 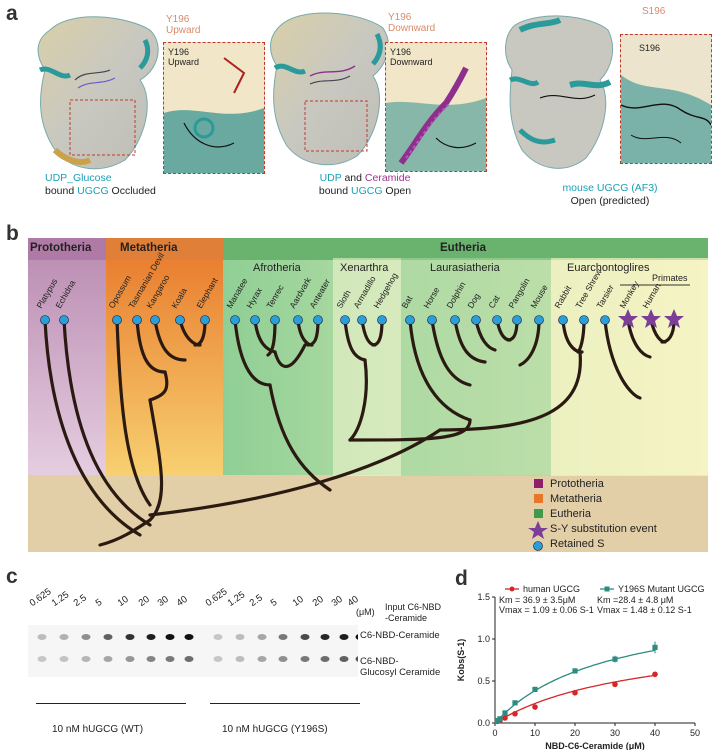 What do you see at coordinates (214, 108) in the screenshot?
I see `inset-1: Y196 Upward` at bounding box center [214, 108].